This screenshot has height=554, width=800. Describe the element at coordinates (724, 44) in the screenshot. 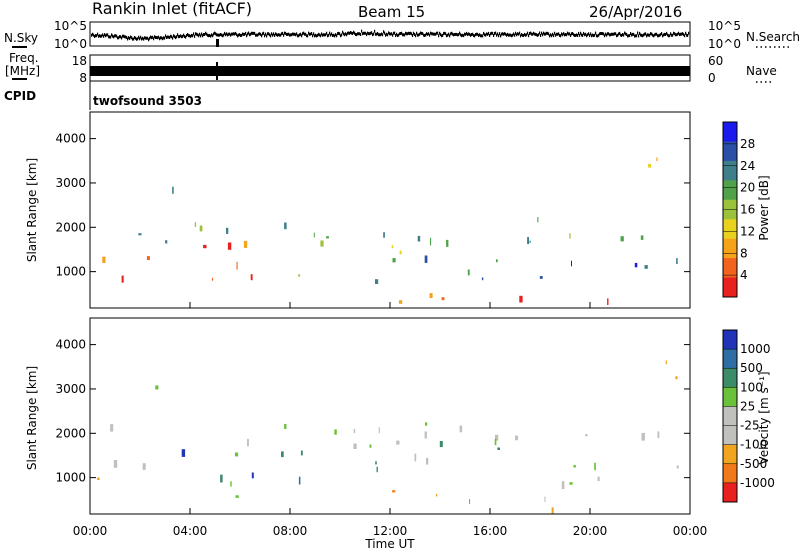

I see `nsearch-tick-bottom: 10^0` at that location.